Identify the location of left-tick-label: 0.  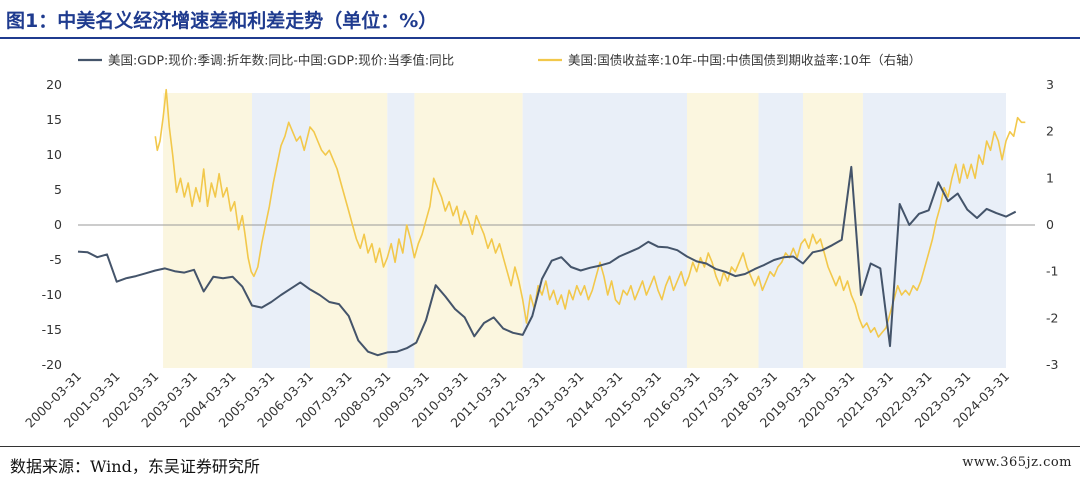
(58, 224).